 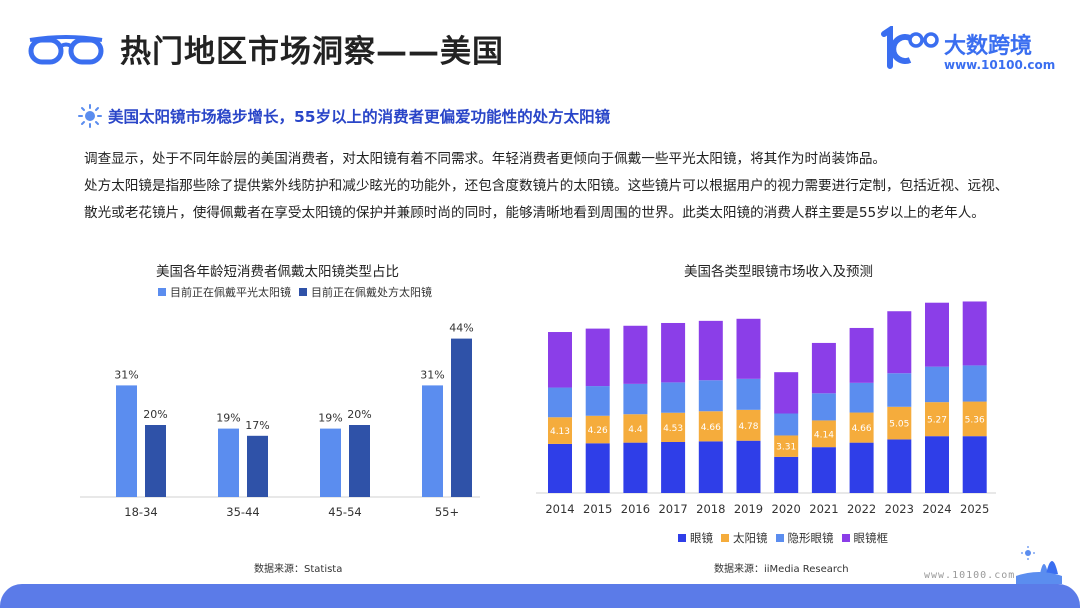 What do you see at coordinates (778, 272) in the screenshot?
I see `right-chart-title: 美国各类型眼镜市场收入及预测` at bounding box center [778, 272].